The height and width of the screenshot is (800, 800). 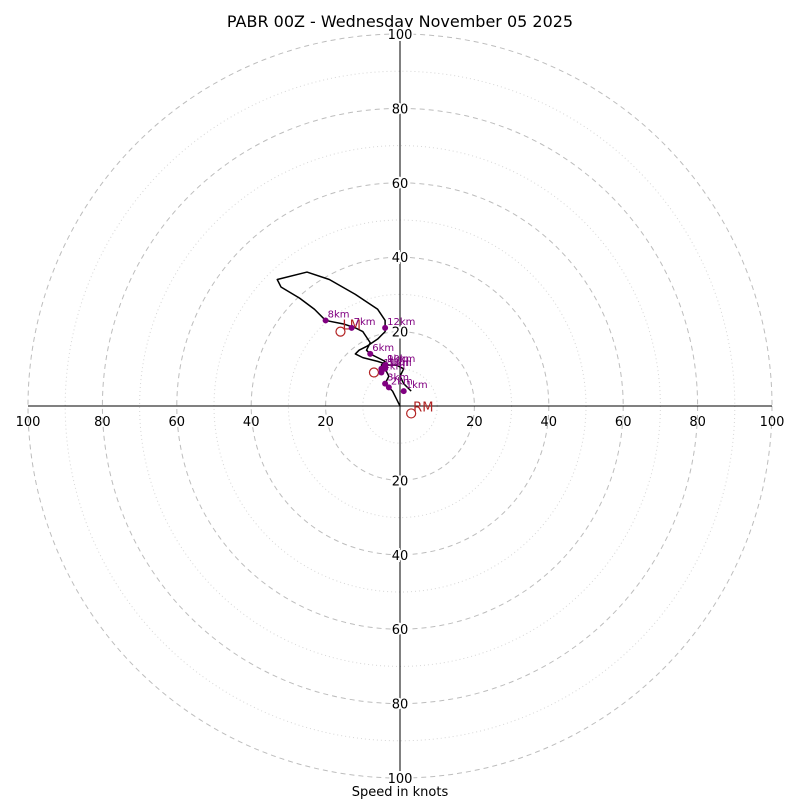 I want to click on storm-motion-label: RM, so click(x=423, y=407).